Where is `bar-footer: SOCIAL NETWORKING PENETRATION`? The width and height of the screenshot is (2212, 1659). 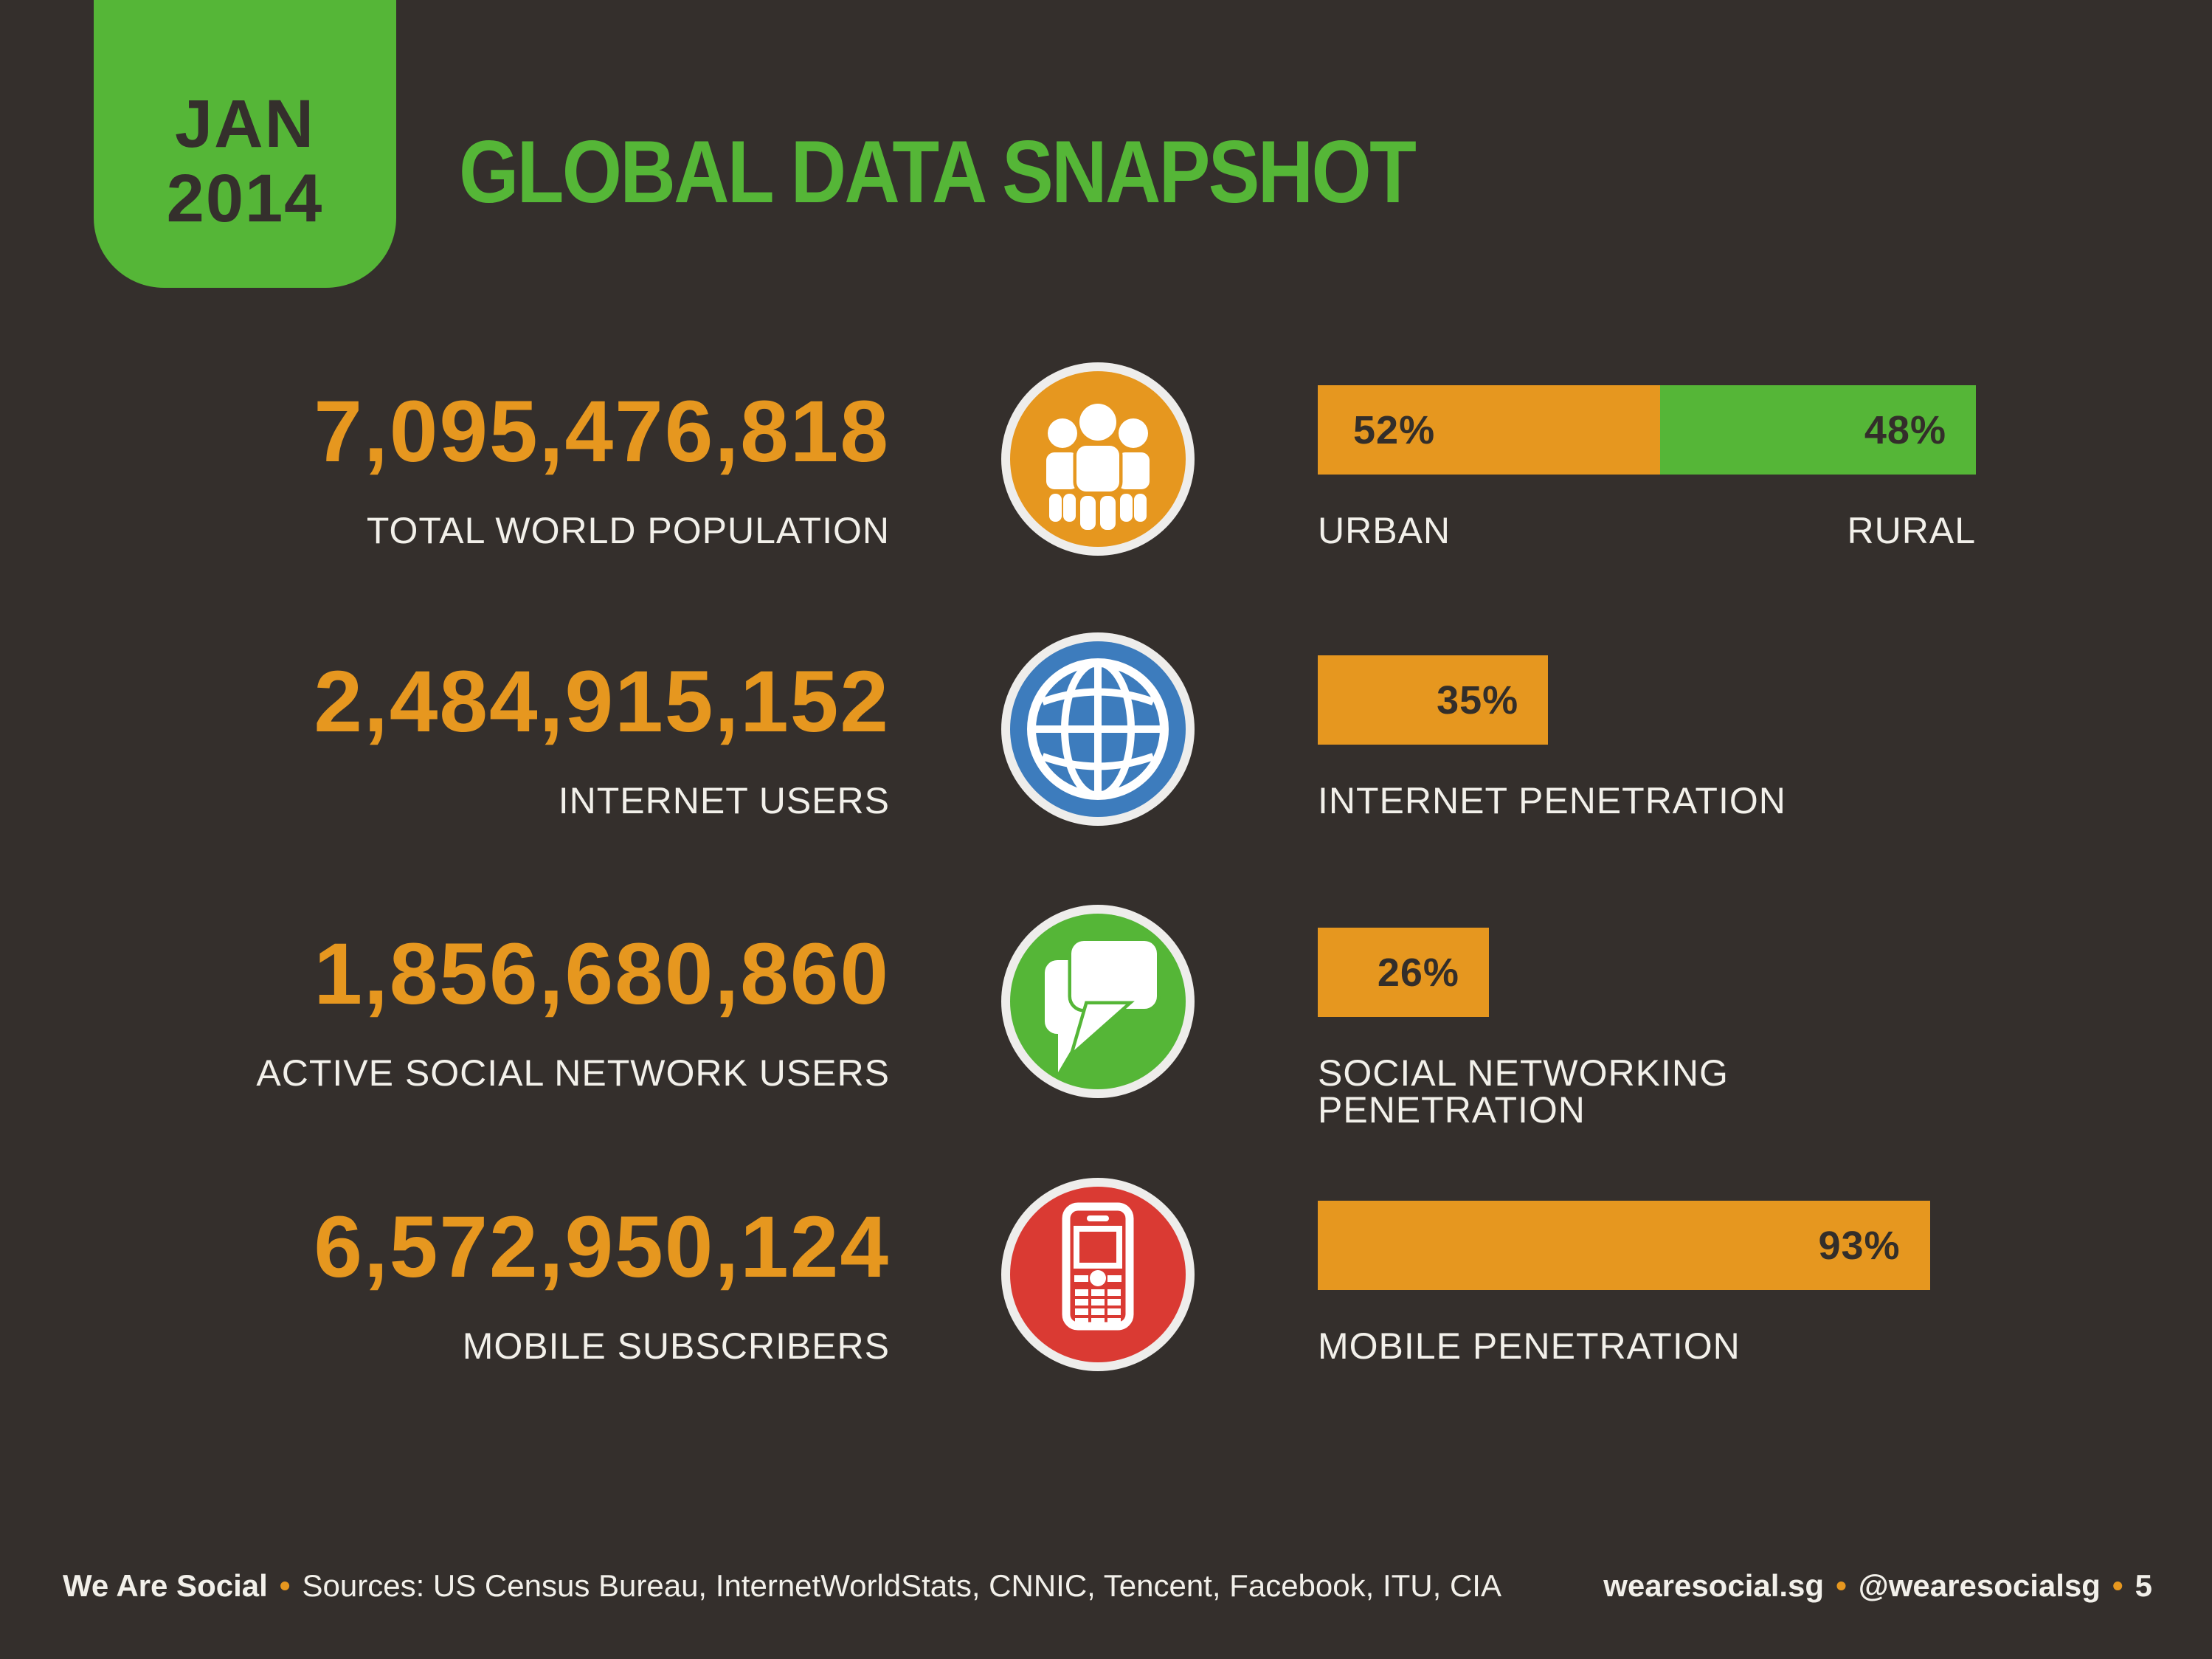 bar-footer: SOCIAL NETWORKING PENETRATION is located at coordinates (1647, 1091).